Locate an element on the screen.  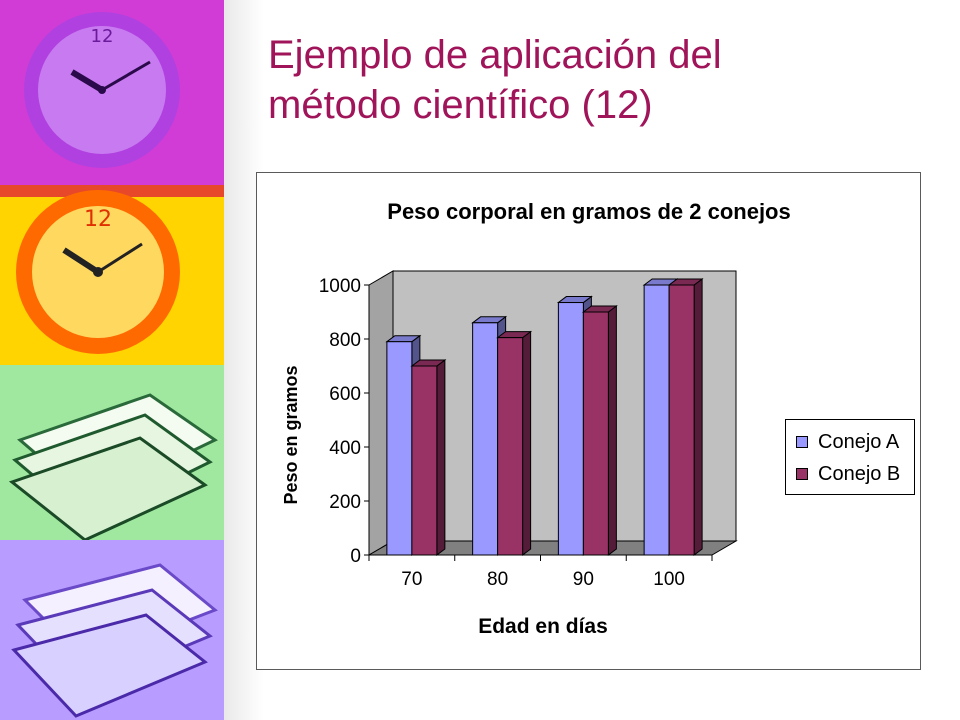
books-image-violet is located at coordinates (114, 630).